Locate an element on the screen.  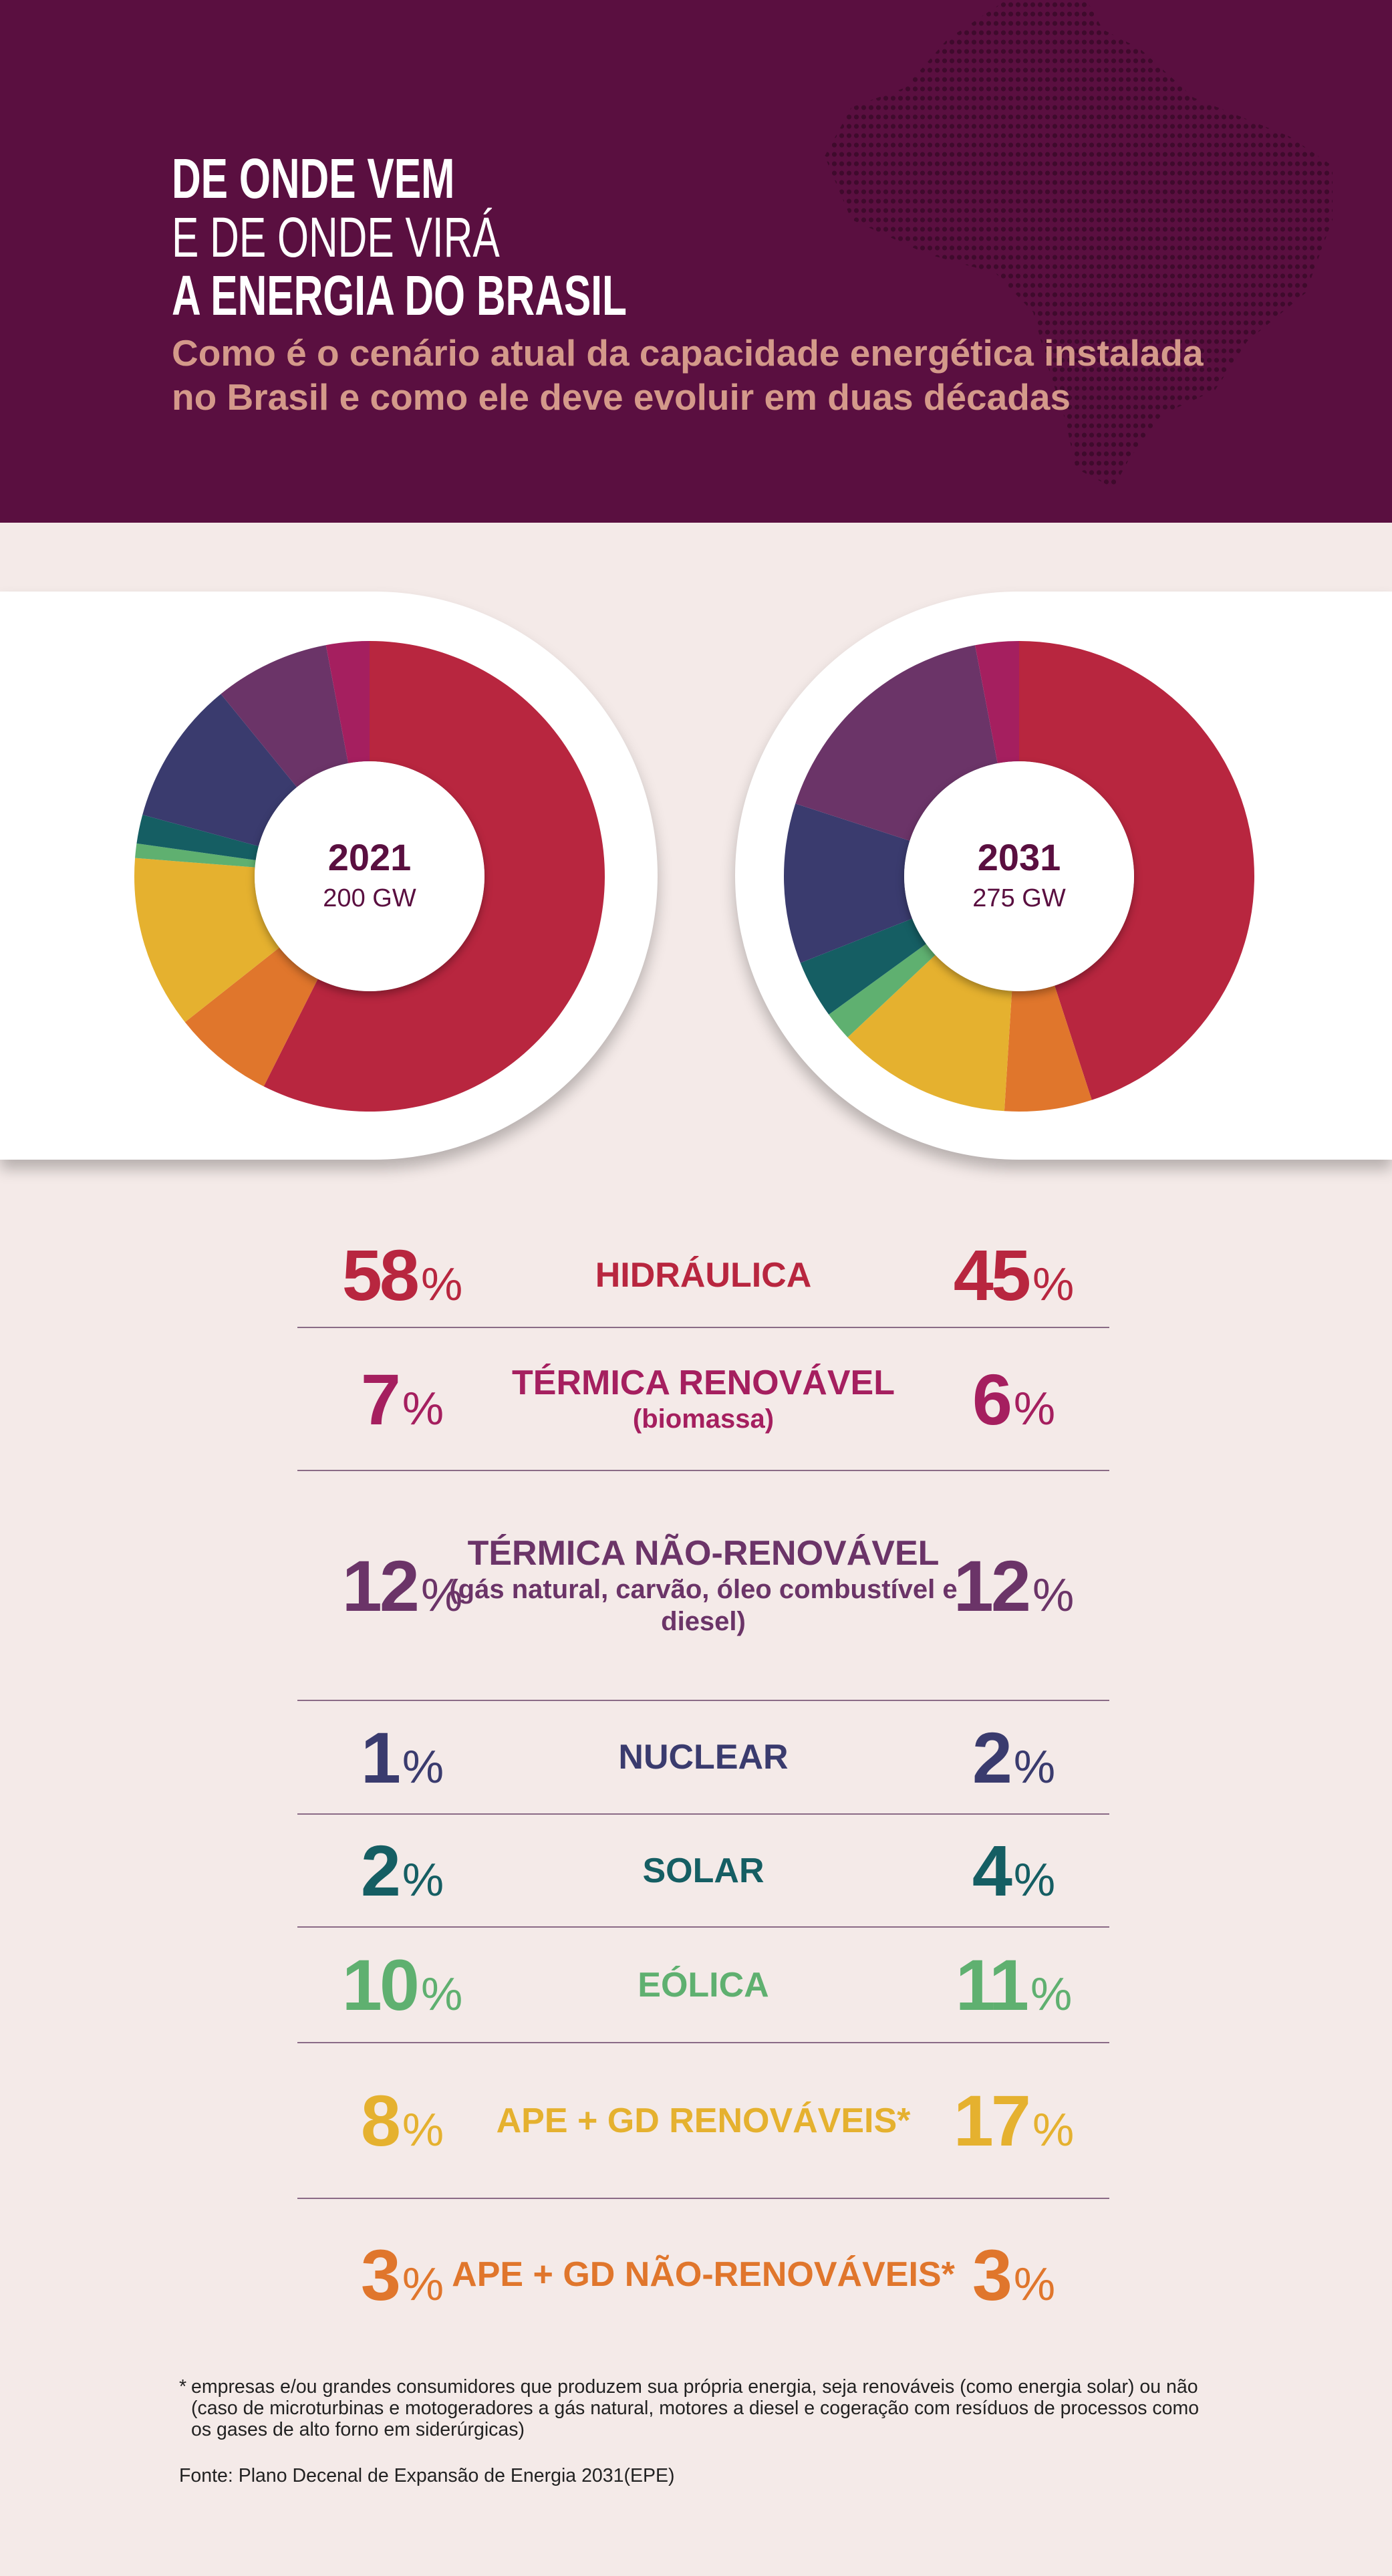
pct-value: 8 is located at coordinates (380, 2120).